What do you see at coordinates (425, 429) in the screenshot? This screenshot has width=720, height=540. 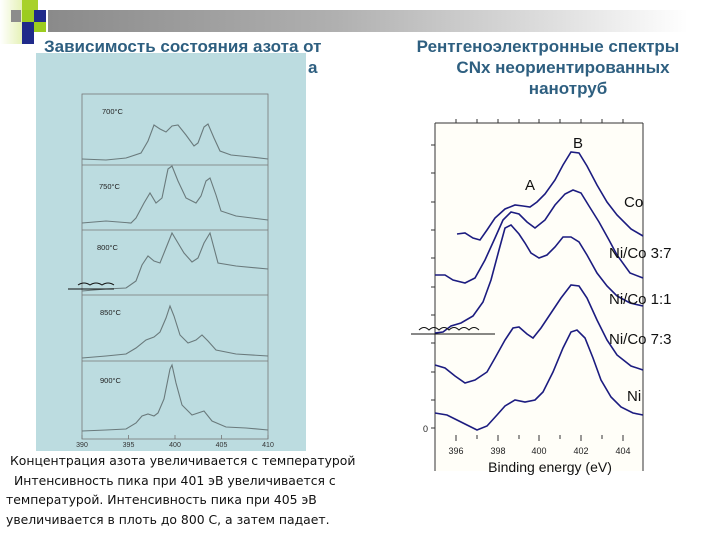 I see `y-tick-0: 0` at bounding box center [425, 429].